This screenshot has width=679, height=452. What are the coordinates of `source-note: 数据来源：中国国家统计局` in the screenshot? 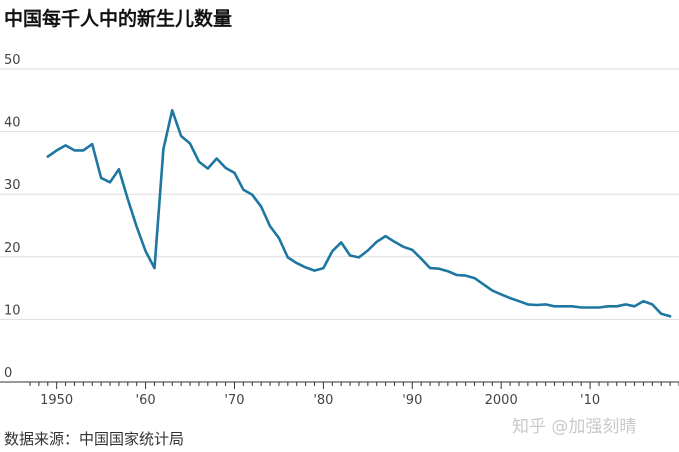 It's located at (94, 439).